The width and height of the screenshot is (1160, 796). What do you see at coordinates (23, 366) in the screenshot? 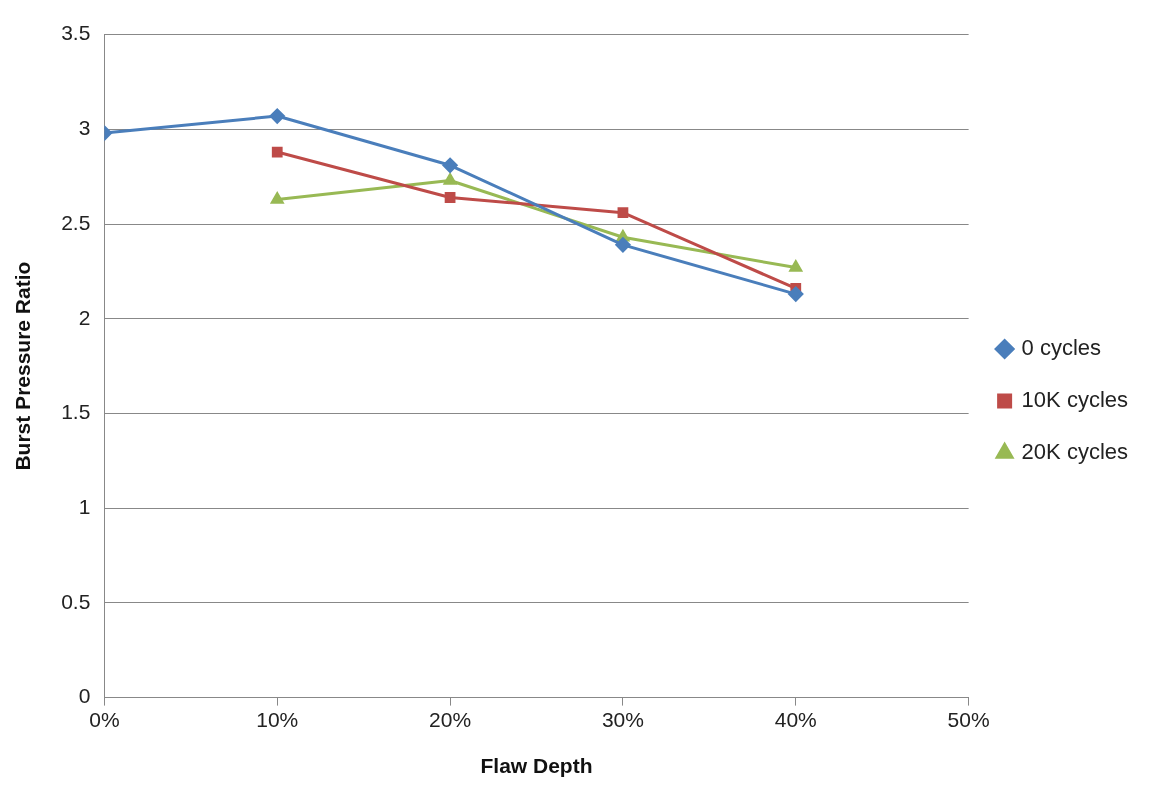
I see `y-axis-title: Burst Pressure Ratio` at bounding box center [23, 366].